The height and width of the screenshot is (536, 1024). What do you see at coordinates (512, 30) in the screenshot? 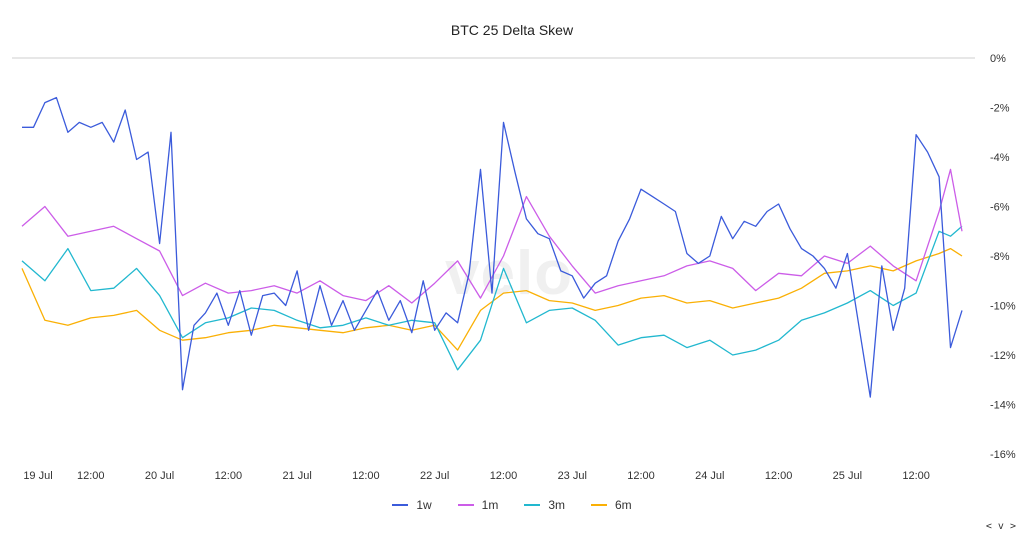
I see `chart-title: BTC 25 Delta Skew` at bounding box center [512, 30].